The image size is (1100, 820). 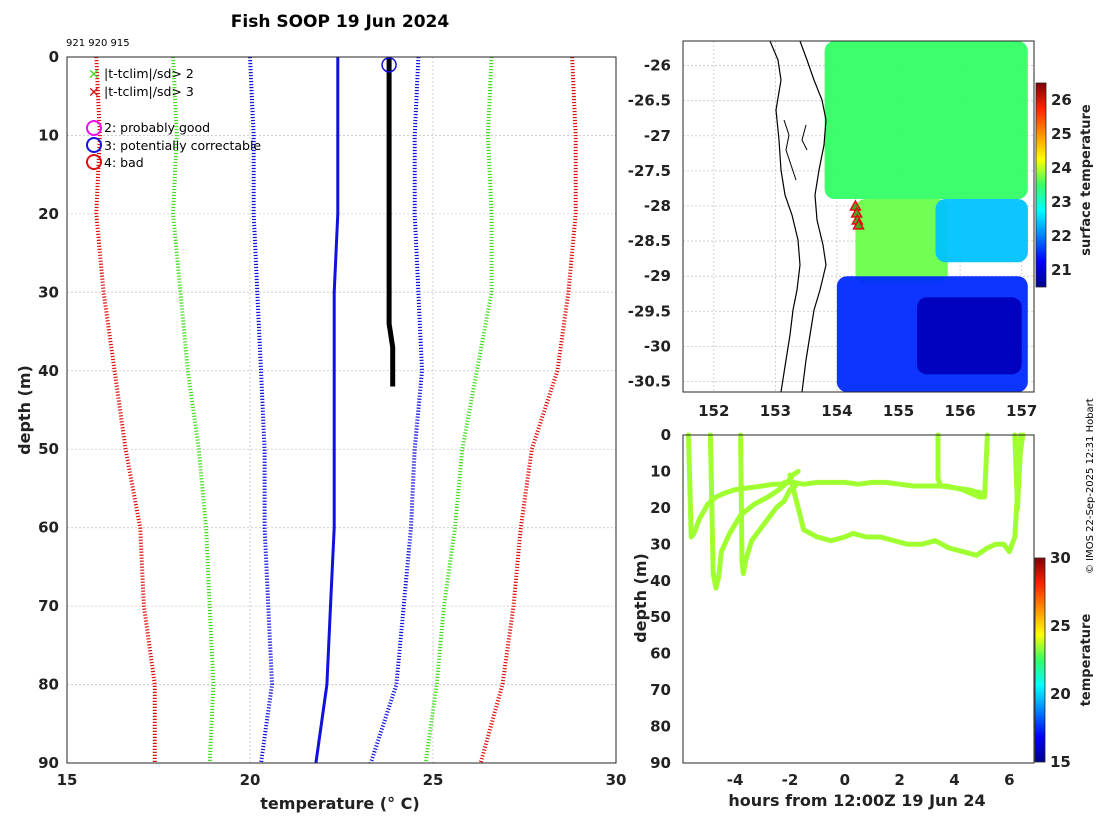 What do you see at coordinates (657, 346) in the screenshot?
I see `map-y-tick: -30` at bounding box center [657, 346].